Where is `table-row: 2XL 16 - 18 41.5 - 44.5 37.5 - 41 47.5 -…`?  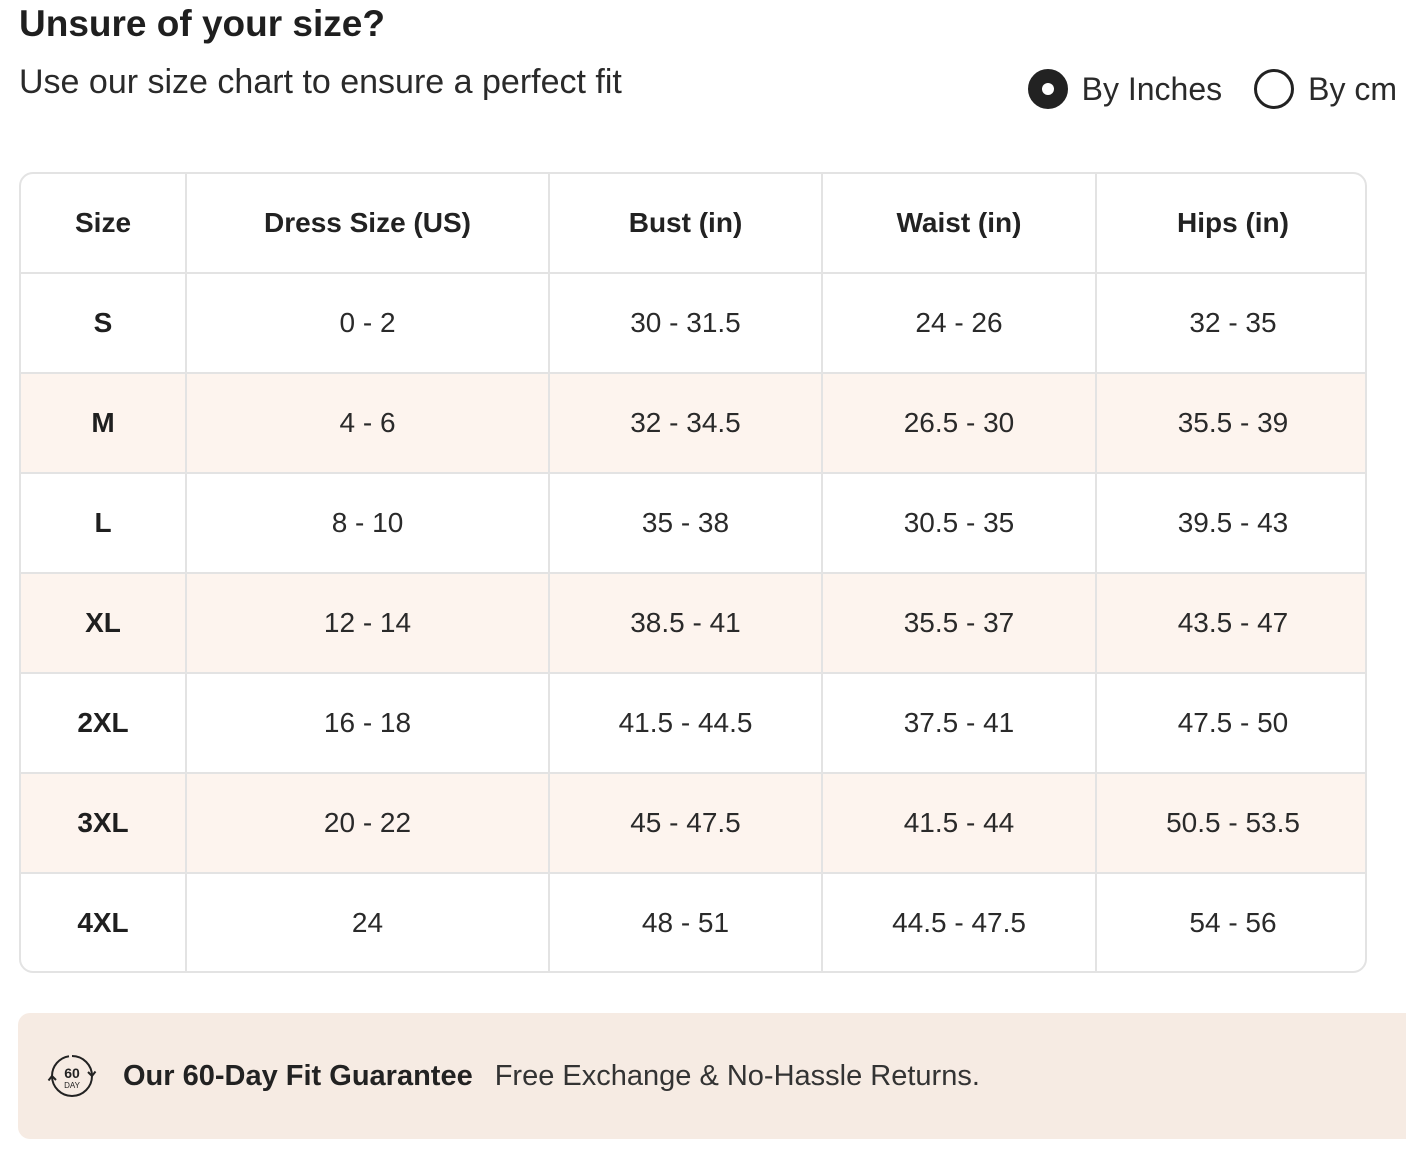 table-row: 2XL 16 - 18 41.5 - 44.5 37.5 - 41 47.5 -… is located at coordinates (693, 723).